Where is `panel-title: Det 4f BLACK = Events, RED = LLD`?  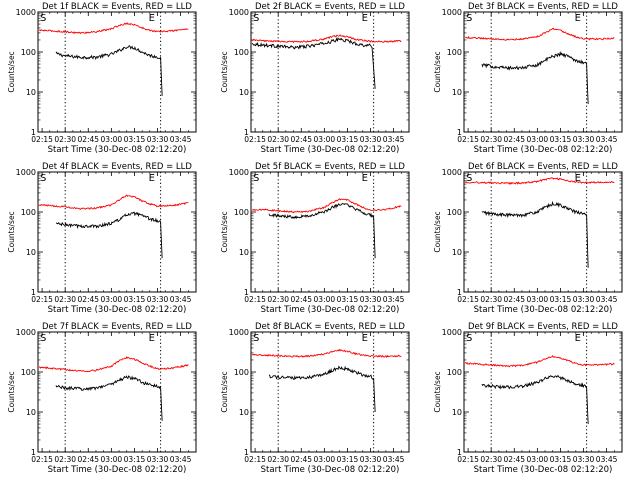
panel-title: Det 4f BLACK = Events, RED = LLD is located at coordinates (117, 167).